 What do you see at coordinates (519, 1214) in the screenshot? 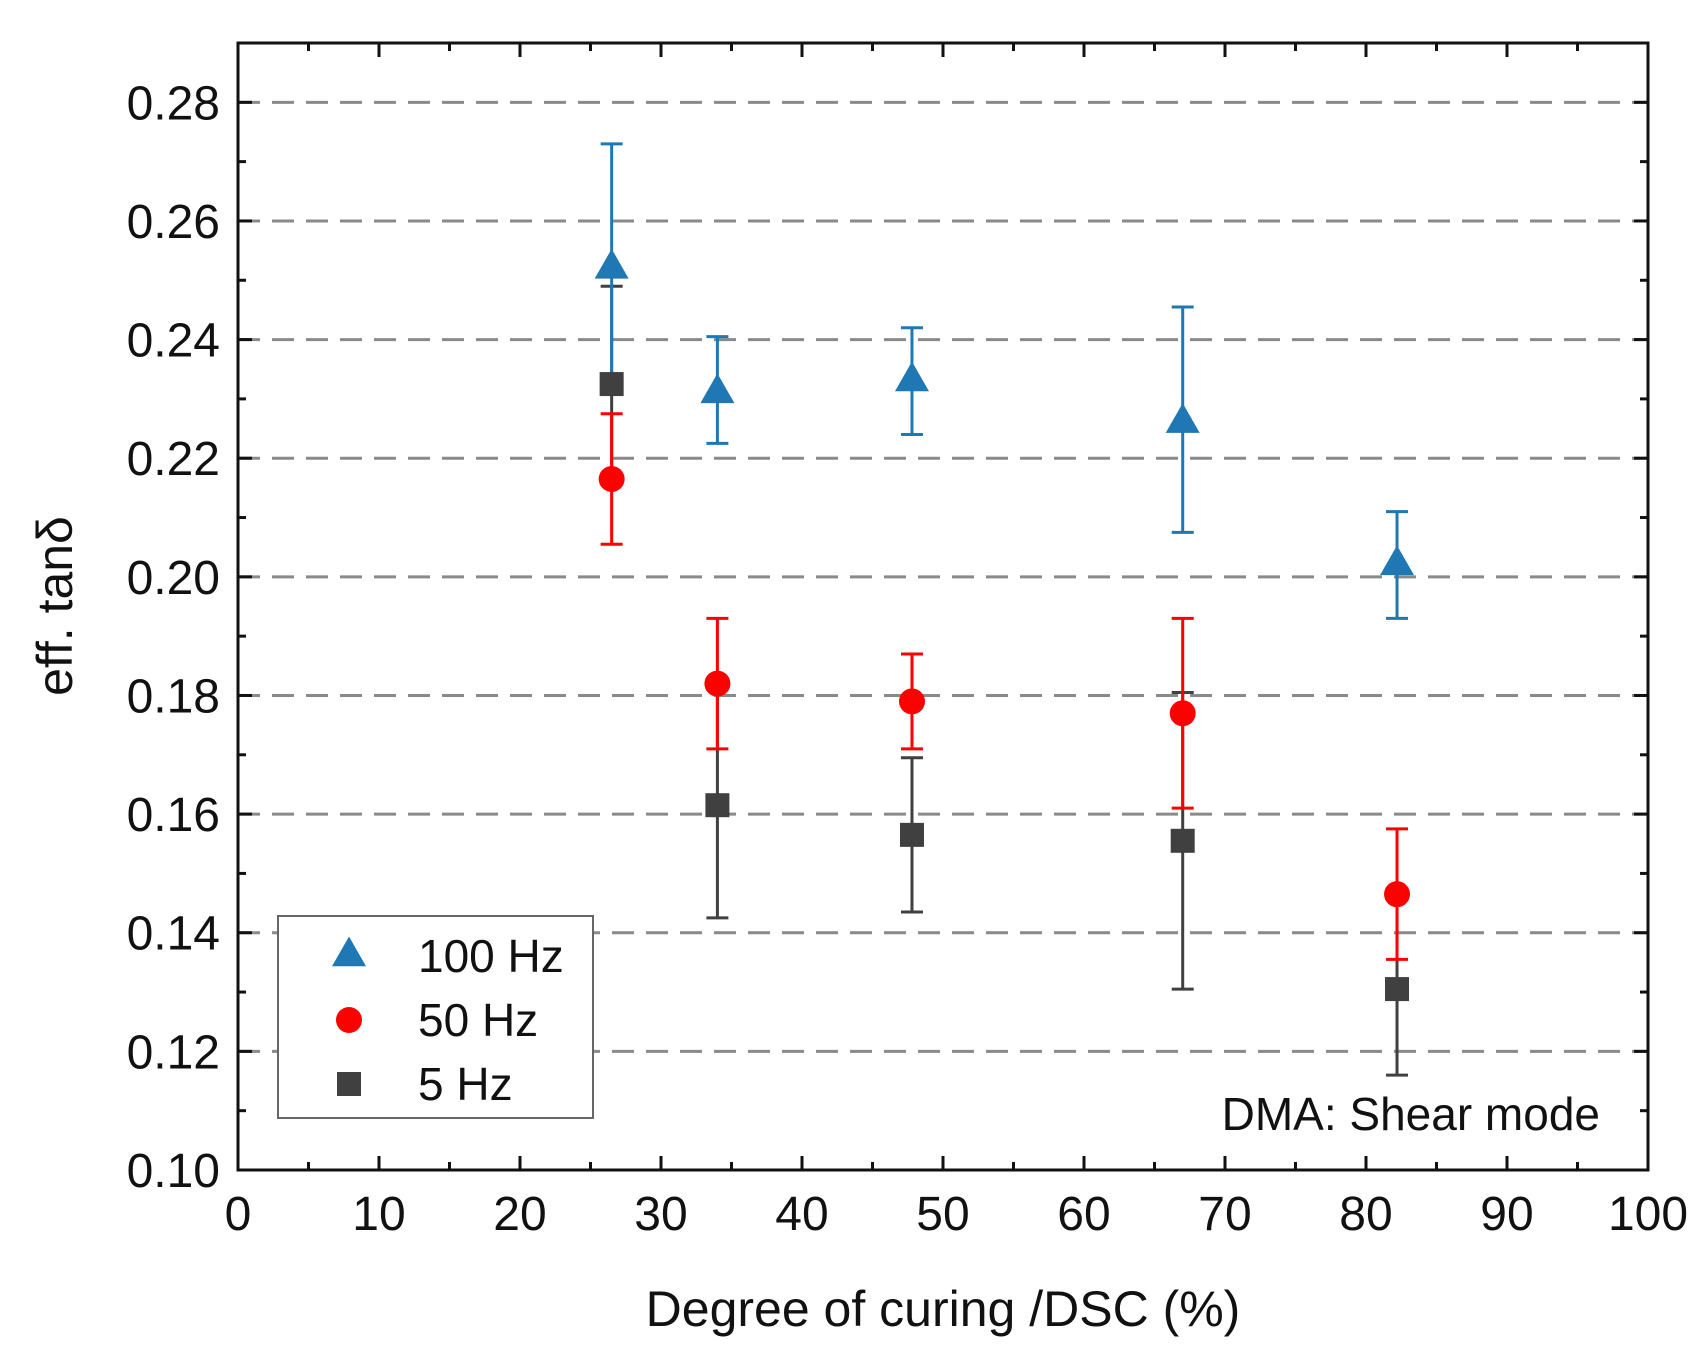
I see `x-tick-label: 20` at bounding box center [519, 1214].